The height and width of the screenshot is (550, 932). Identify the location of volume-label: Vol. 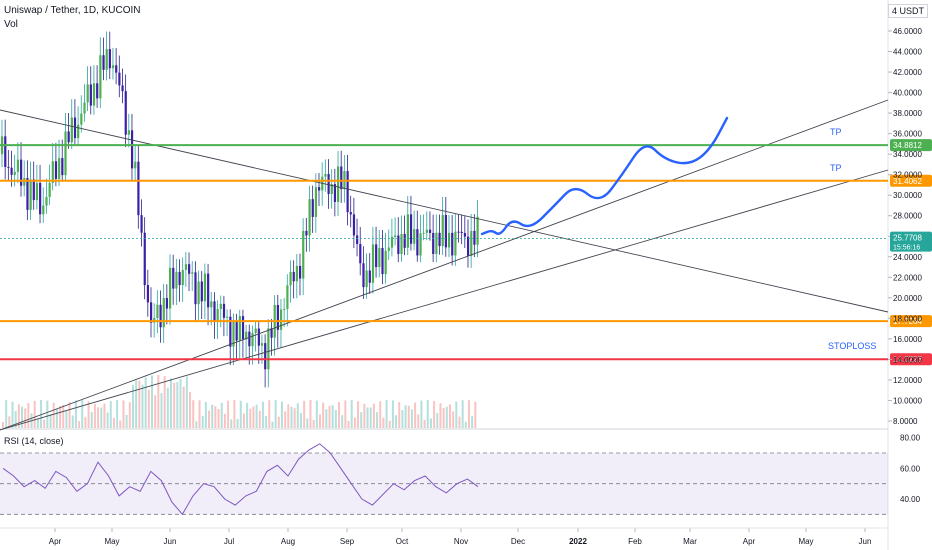
(11, 24).